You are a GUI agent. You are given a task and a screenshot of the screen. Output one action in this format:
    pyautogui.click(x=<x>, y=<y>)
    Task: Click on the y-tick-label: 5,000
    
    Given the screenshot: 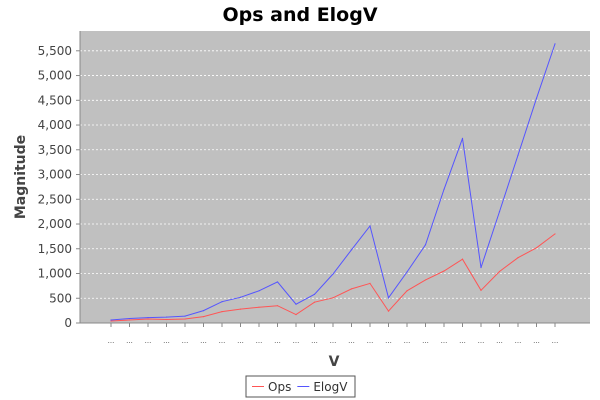 What is the action you would take?
    pyautogui.click(x=55, y=76)
    